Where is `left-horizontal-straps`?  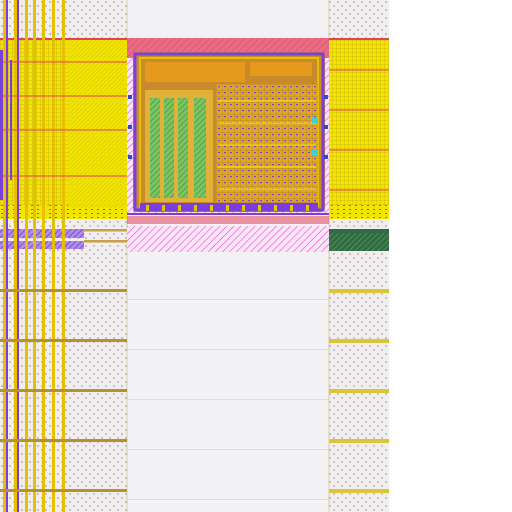
left-horizontal-straps is located at coordinates (63, 390).